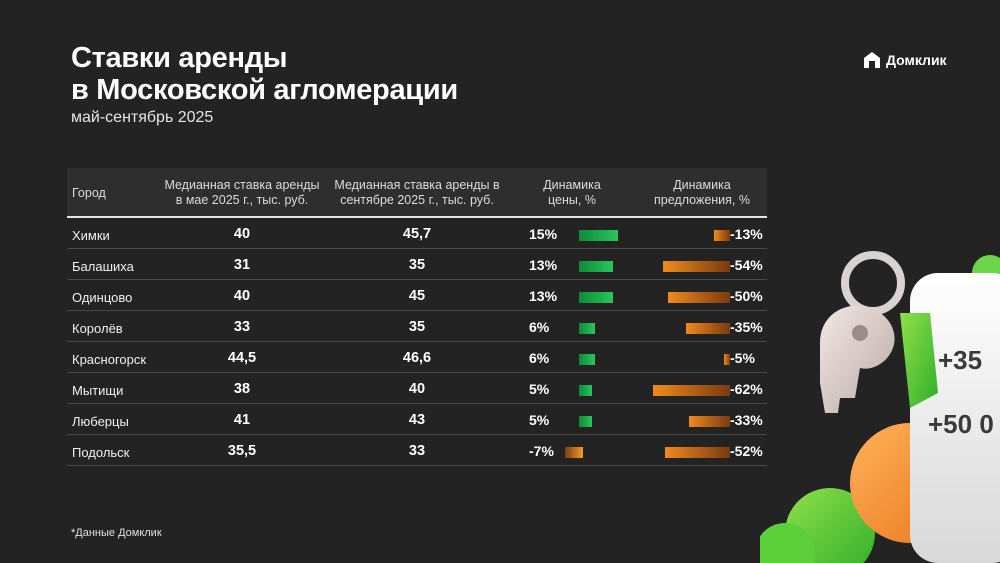 The height and width of the screenshot is (563, 1000). Describe the element at coordinates (91, 235) in the screenshot. I see `row-city: Химки` at that location.